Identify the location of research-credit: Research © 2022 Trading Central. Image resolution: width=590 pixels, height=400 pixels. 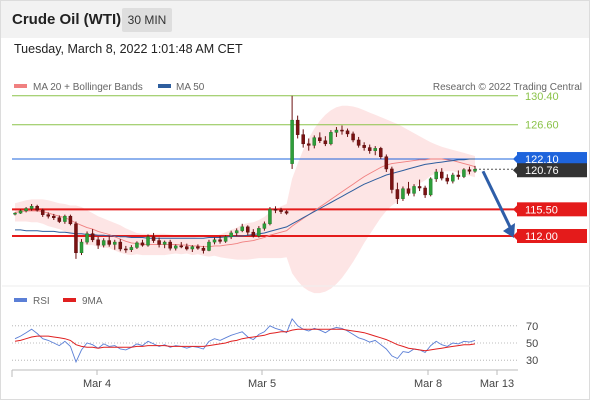
(507, 87).